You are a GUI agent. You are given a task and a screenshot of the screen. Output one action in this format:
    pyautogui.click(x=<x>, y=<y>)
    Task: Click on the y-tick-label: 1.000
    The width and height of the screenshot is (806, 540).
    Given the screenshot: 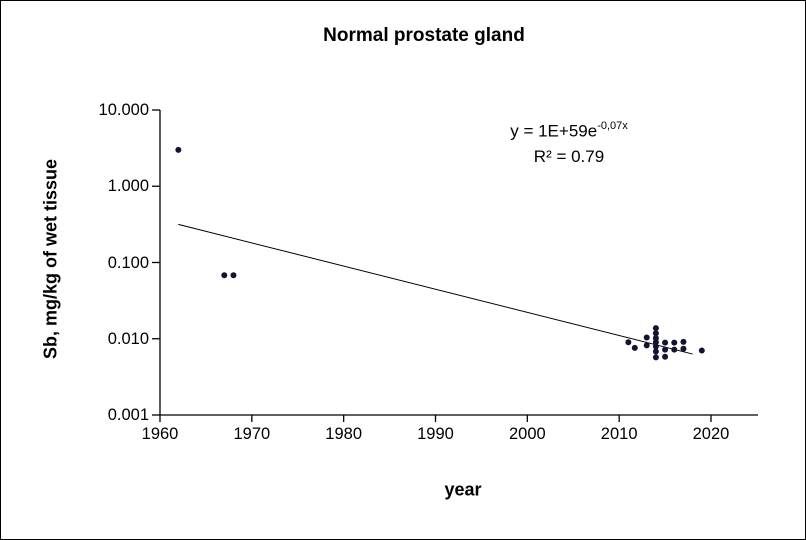 What is the action you would take?
    pyautogui.click(x=128, y=186)
    